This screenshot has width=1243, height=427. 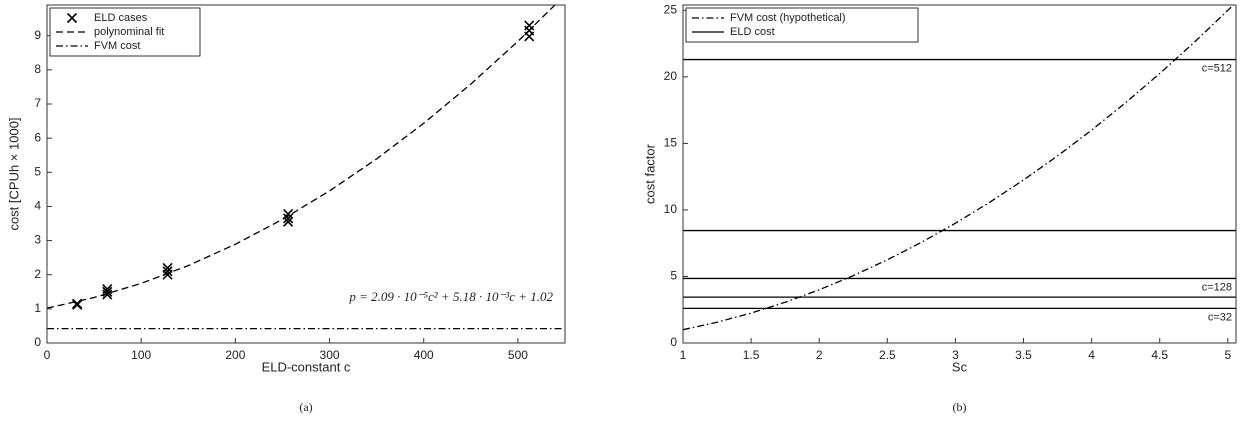 What do you see at coordinates (1091, 355) in the screenshot?
I see `x-tick-label: 4` at bounding box center [1091, 355].